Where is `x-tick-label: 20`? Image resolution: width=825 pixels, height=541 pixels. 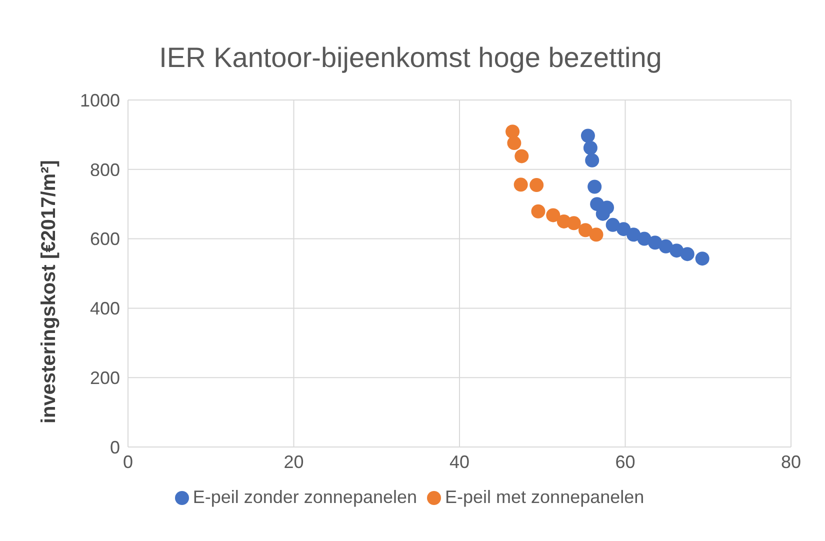
x-tick-label: 20 is located at coordinates (294, 462).